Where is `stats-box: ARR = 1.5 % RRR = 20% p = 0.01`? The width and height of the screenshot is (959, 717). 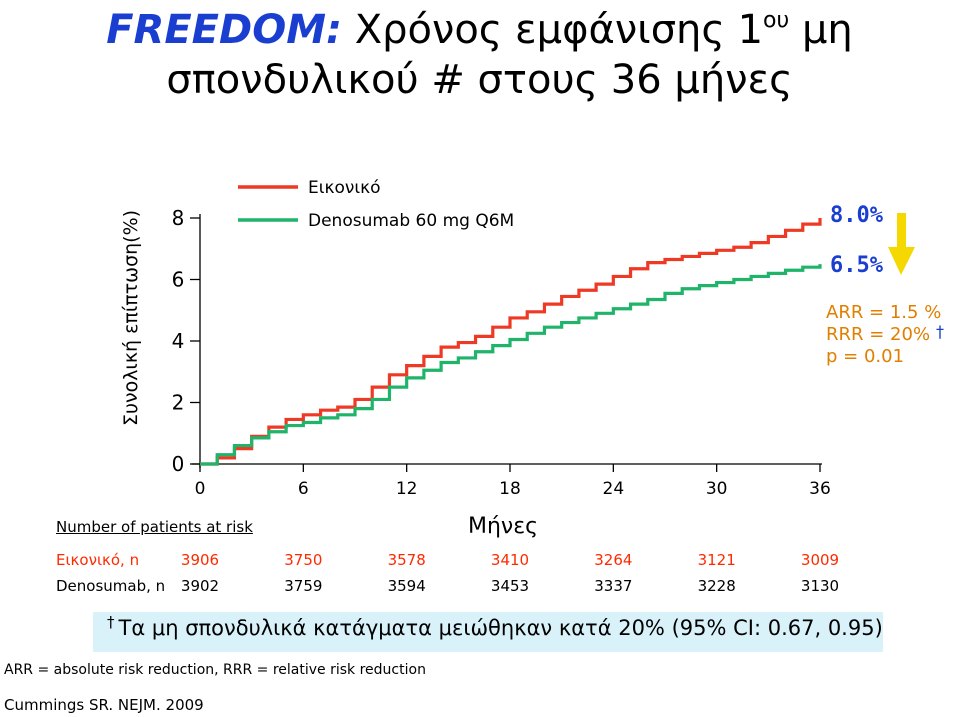
stats-box: ARR = 1.5 % RRR = 20% p = 0.01 is located at coordinates (883, 335).